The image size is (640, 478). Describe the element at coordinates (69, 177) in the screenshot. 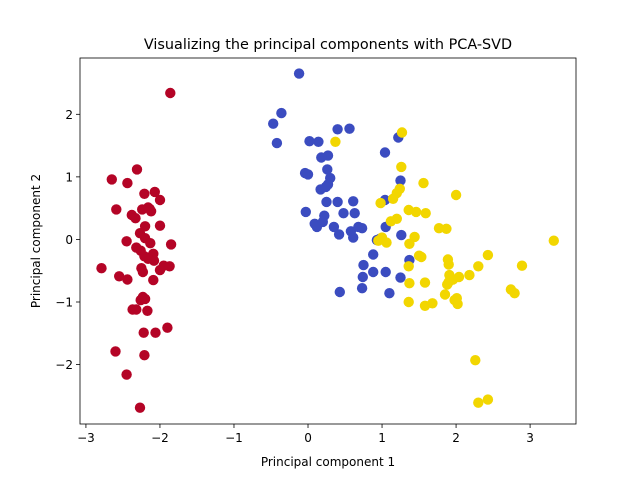

I see `y-tick-label: 1` at that location.